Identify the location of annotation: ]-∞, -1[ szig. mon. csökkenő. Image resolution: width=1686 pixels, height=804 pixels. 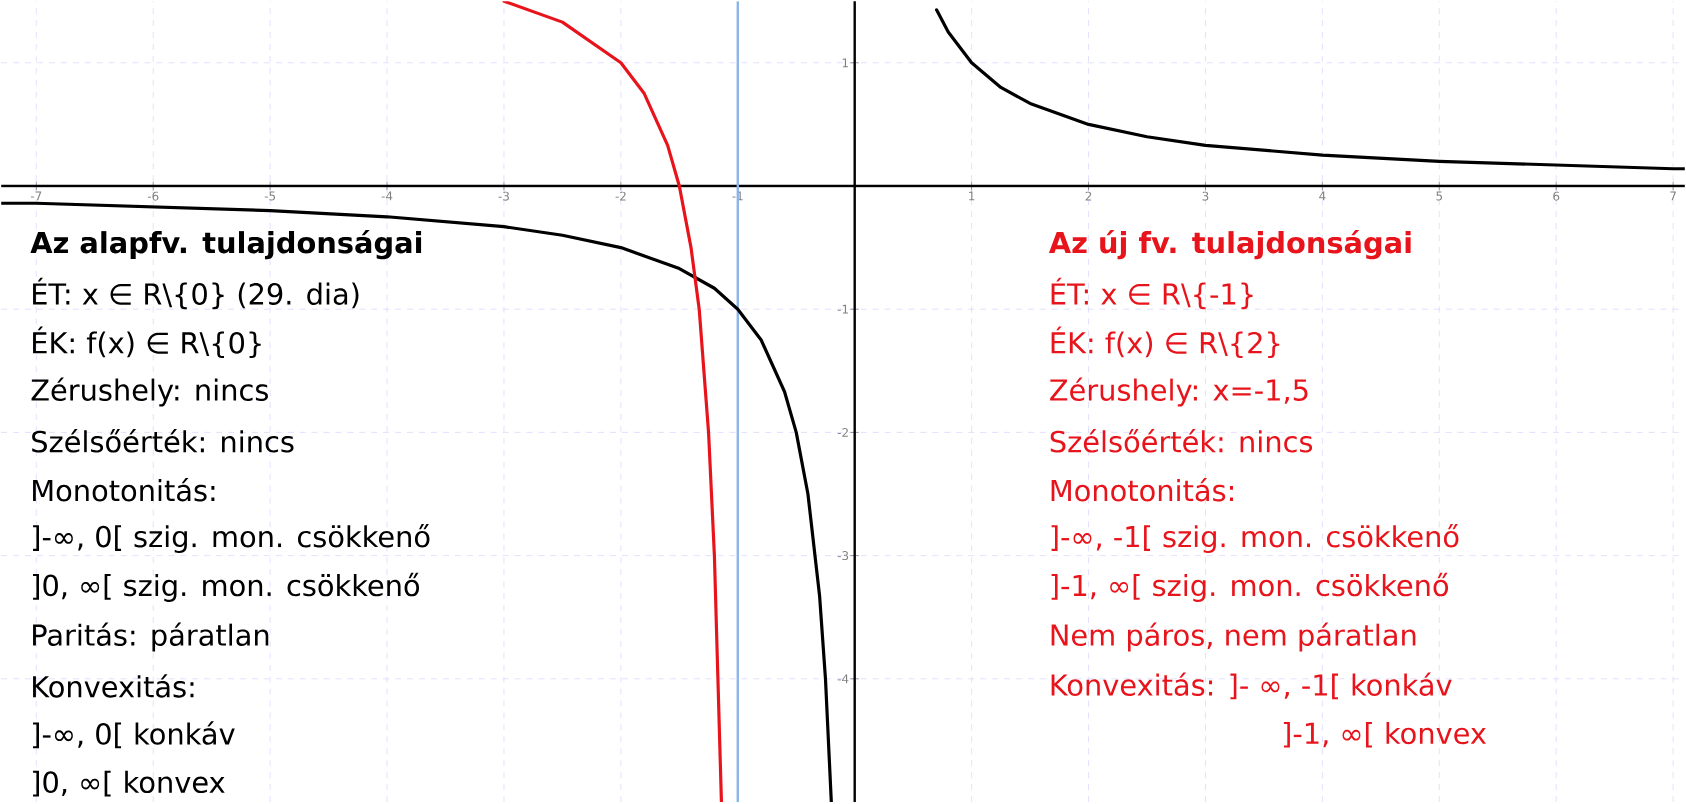
(1255, 539).